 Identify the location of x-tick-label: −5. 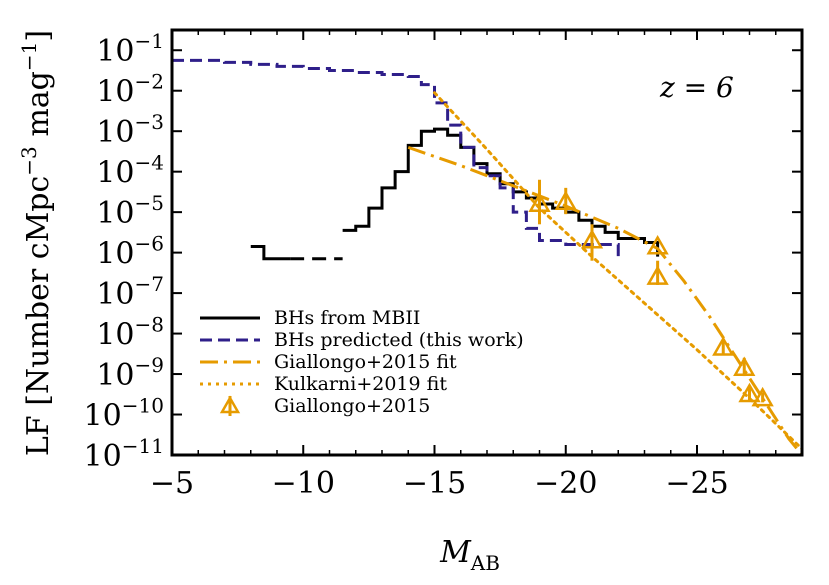
(172, 483).